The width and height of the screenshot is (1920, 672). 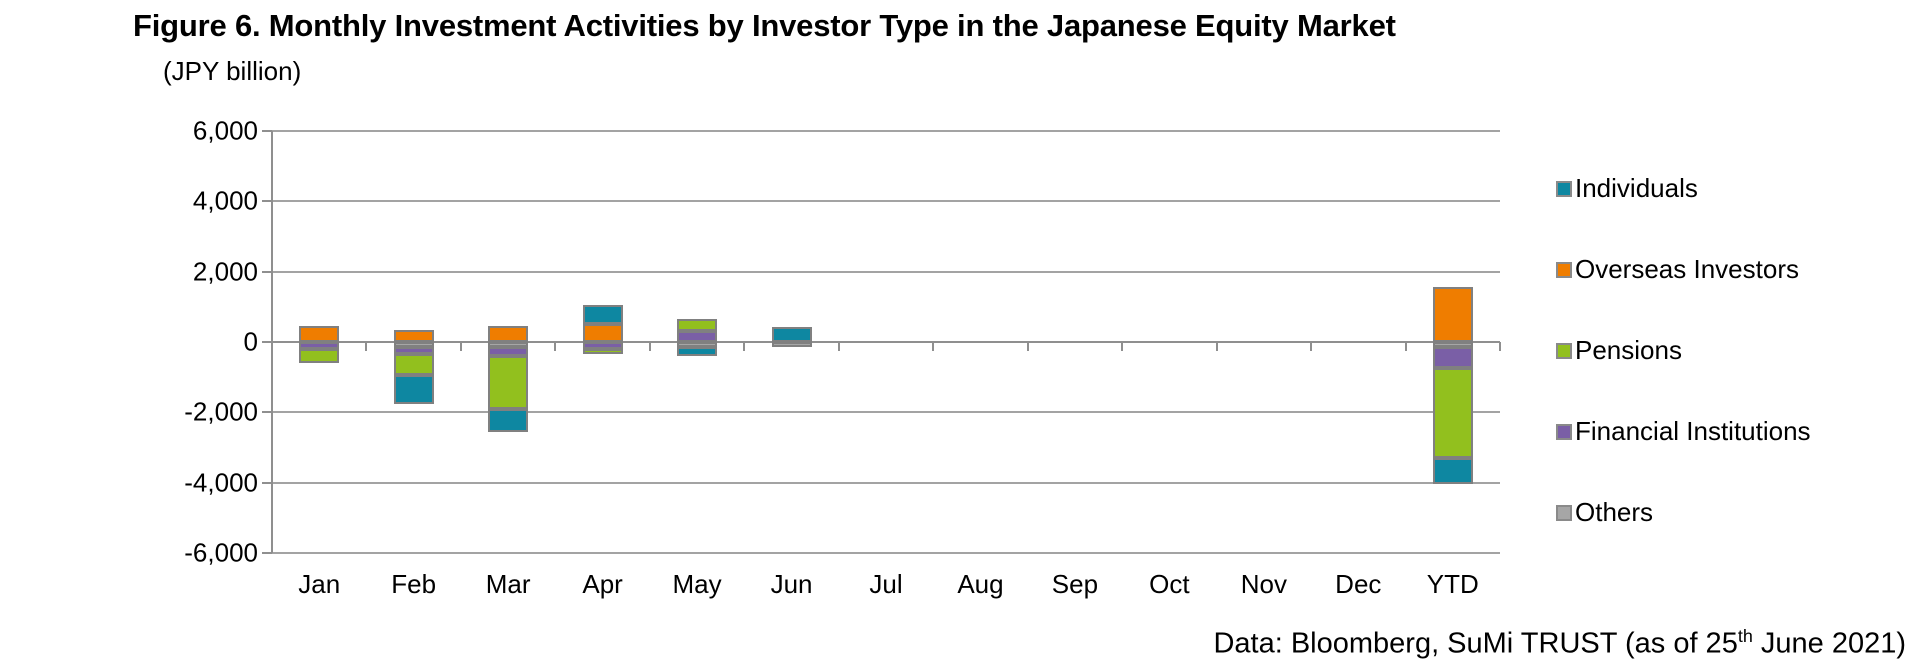 I want to click on bar-may-financial-institutions, so click(x=697, y=336).